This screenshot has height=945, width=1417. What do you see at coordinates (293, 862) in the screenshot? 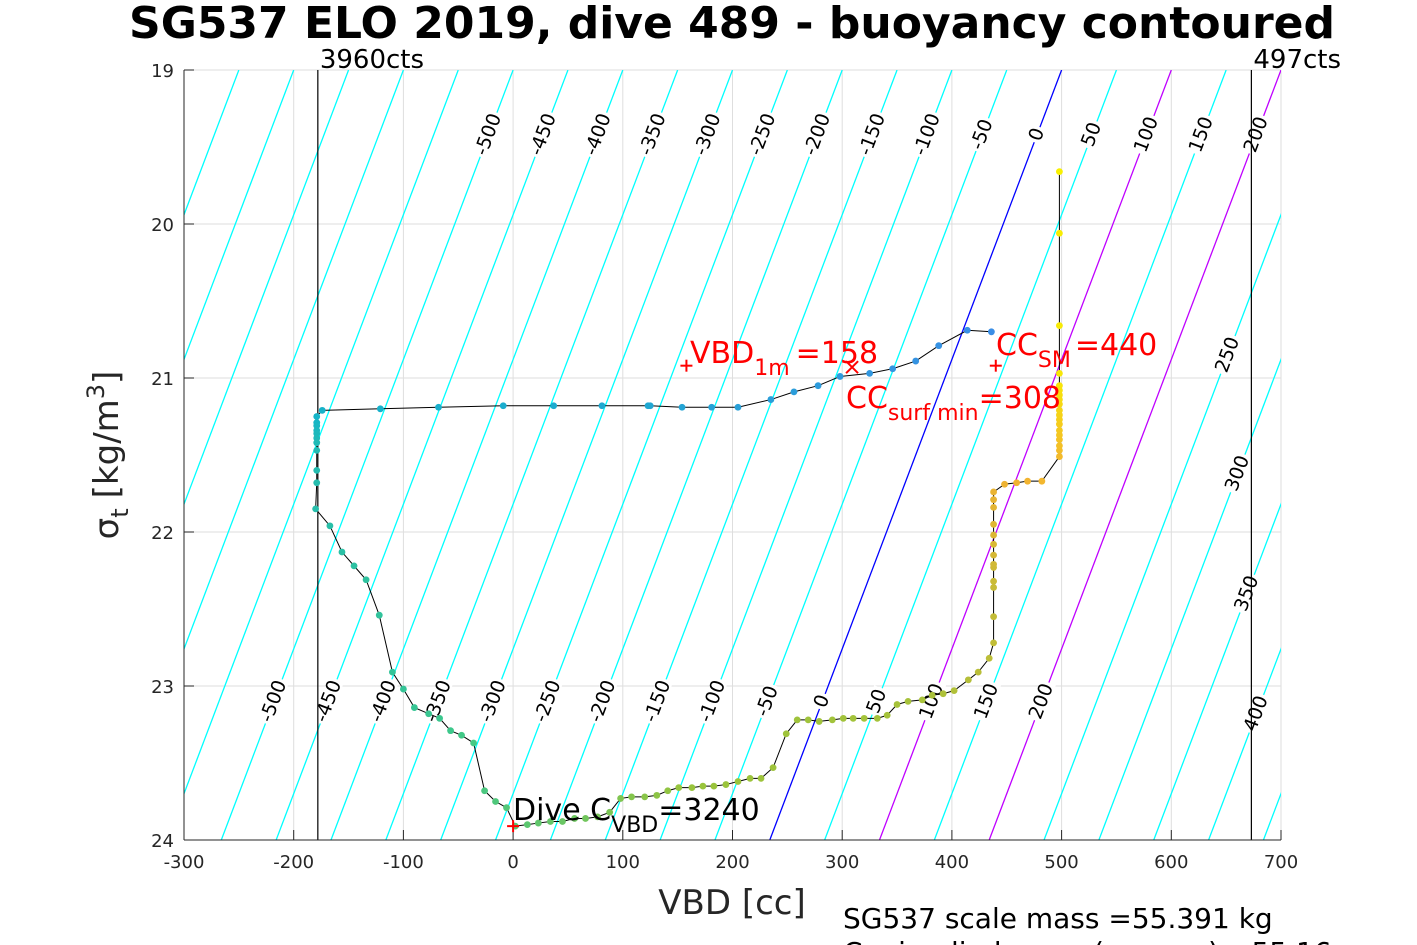
I see `x-tick-label: -200` at bounding box center [293, 862].